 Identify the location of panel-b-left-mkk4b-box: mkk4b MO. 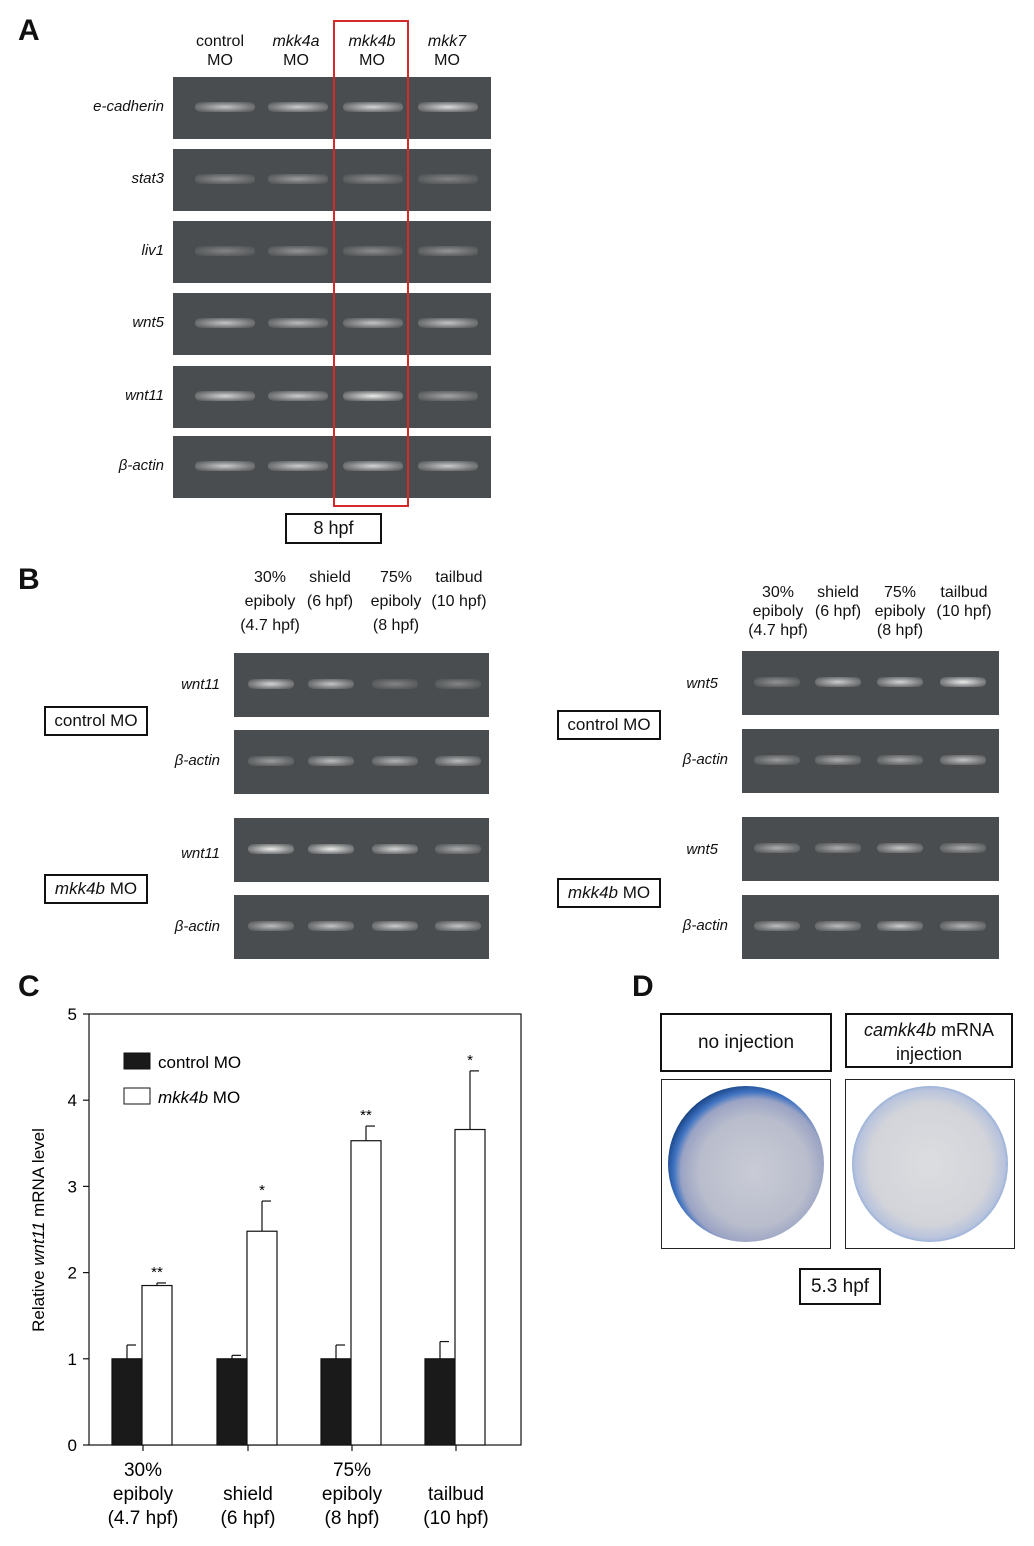
(96, 889).